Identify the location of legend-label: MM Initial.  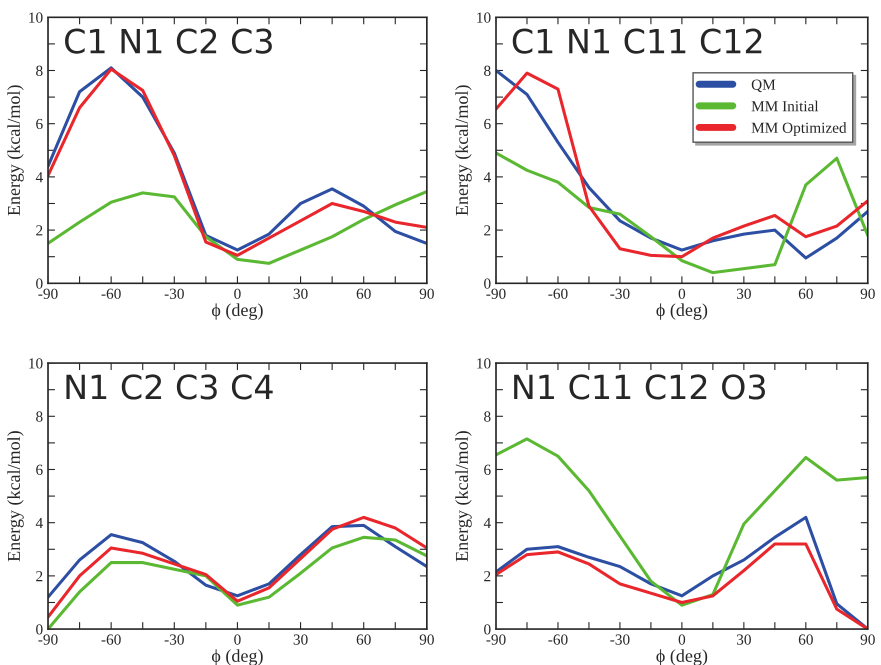
(785, 106).